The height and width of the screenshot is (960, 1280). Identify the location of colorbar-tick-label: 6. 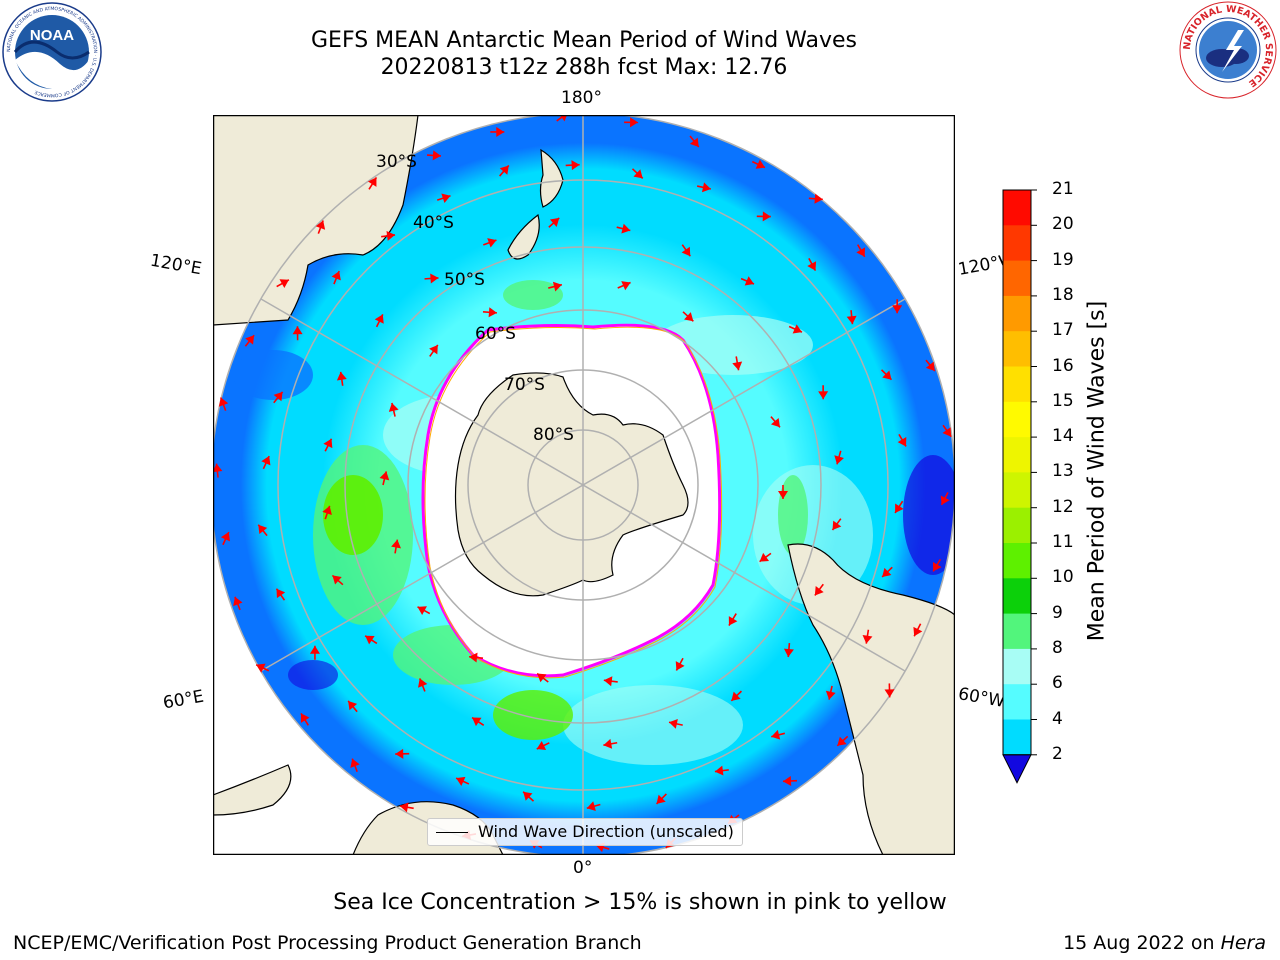
(1057, 683).